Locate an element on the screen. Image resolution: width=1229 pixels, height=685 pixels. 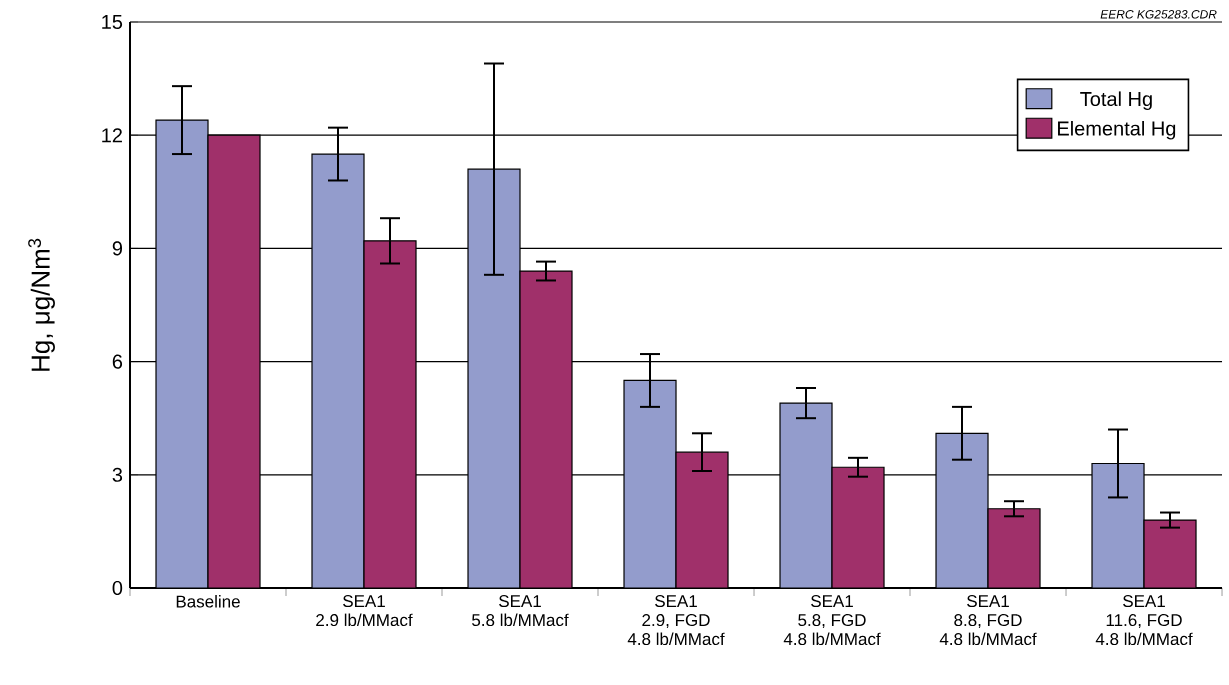
x-tick-label: SEA1 5.8, FGD 4.8 lb/MMacf is located at coordinates (832, 620).